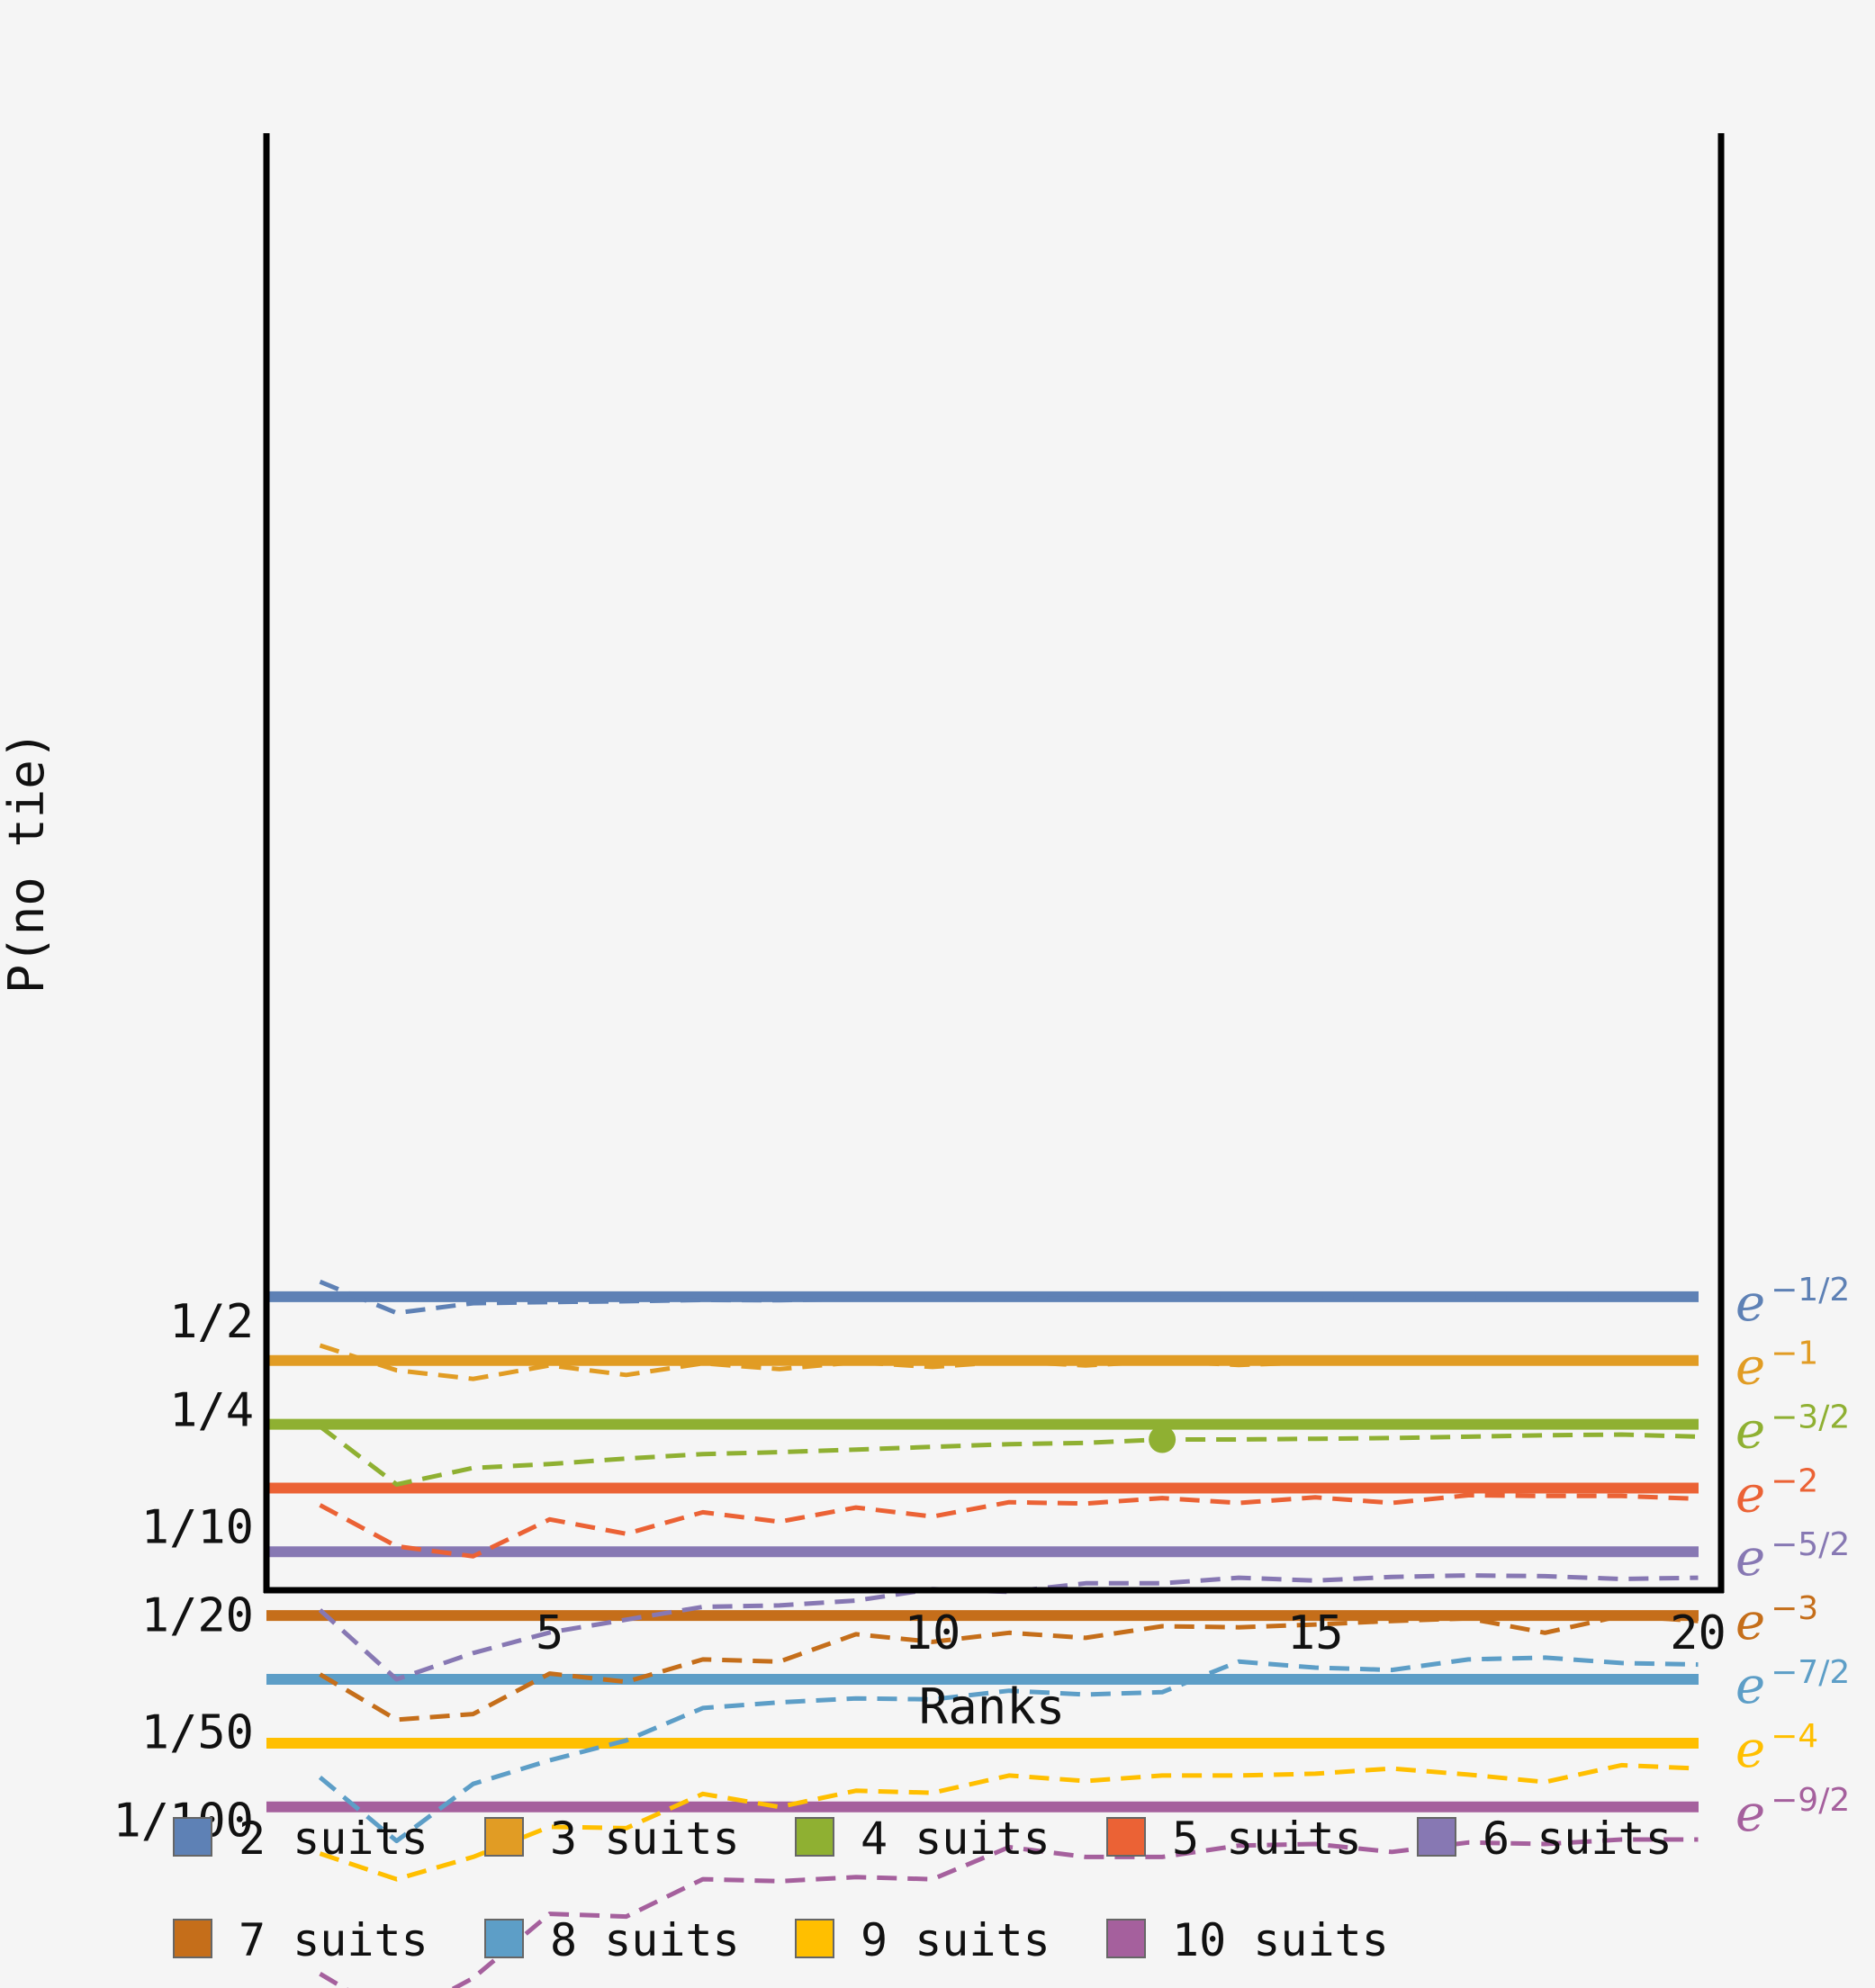  I want to click on series-line-7-suits, so click(1009, 1668).